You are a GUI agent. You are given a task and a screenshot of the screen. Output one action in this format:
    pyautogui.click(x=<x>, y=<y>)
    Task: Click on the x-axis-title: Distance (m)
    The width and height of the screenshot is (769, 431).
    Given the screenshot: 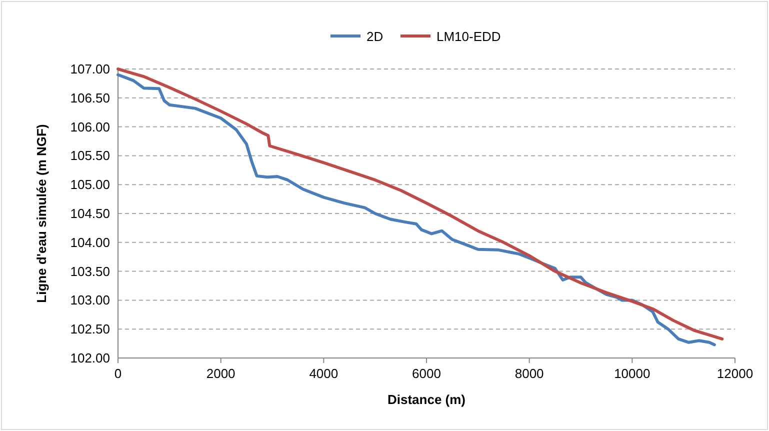 What is the action you would take?
    pyautogui.click(x=426, y=399)
    